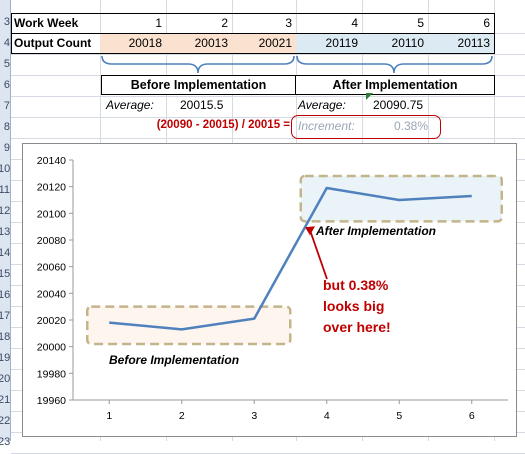 Image resolution: width=525 pixels, height=454 pixels. Describe the element at coordinates (51, 348) in the screenshot. I see `y-tick-label: 20000` at that location.